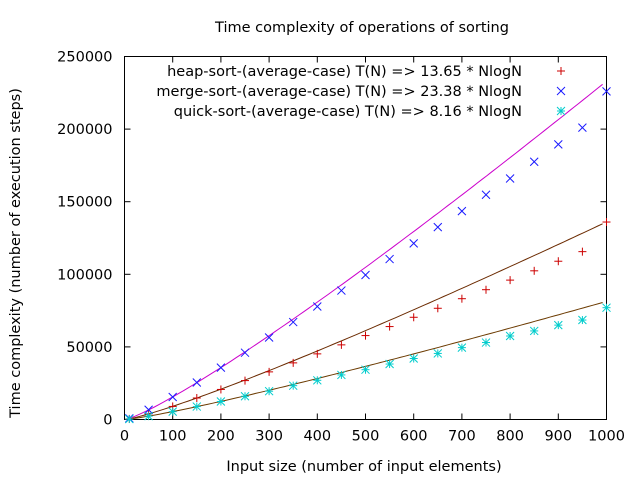 The height and width of the screenshot is (480, 640). I want to click on x-tick-label: 100, so click(173, 437).